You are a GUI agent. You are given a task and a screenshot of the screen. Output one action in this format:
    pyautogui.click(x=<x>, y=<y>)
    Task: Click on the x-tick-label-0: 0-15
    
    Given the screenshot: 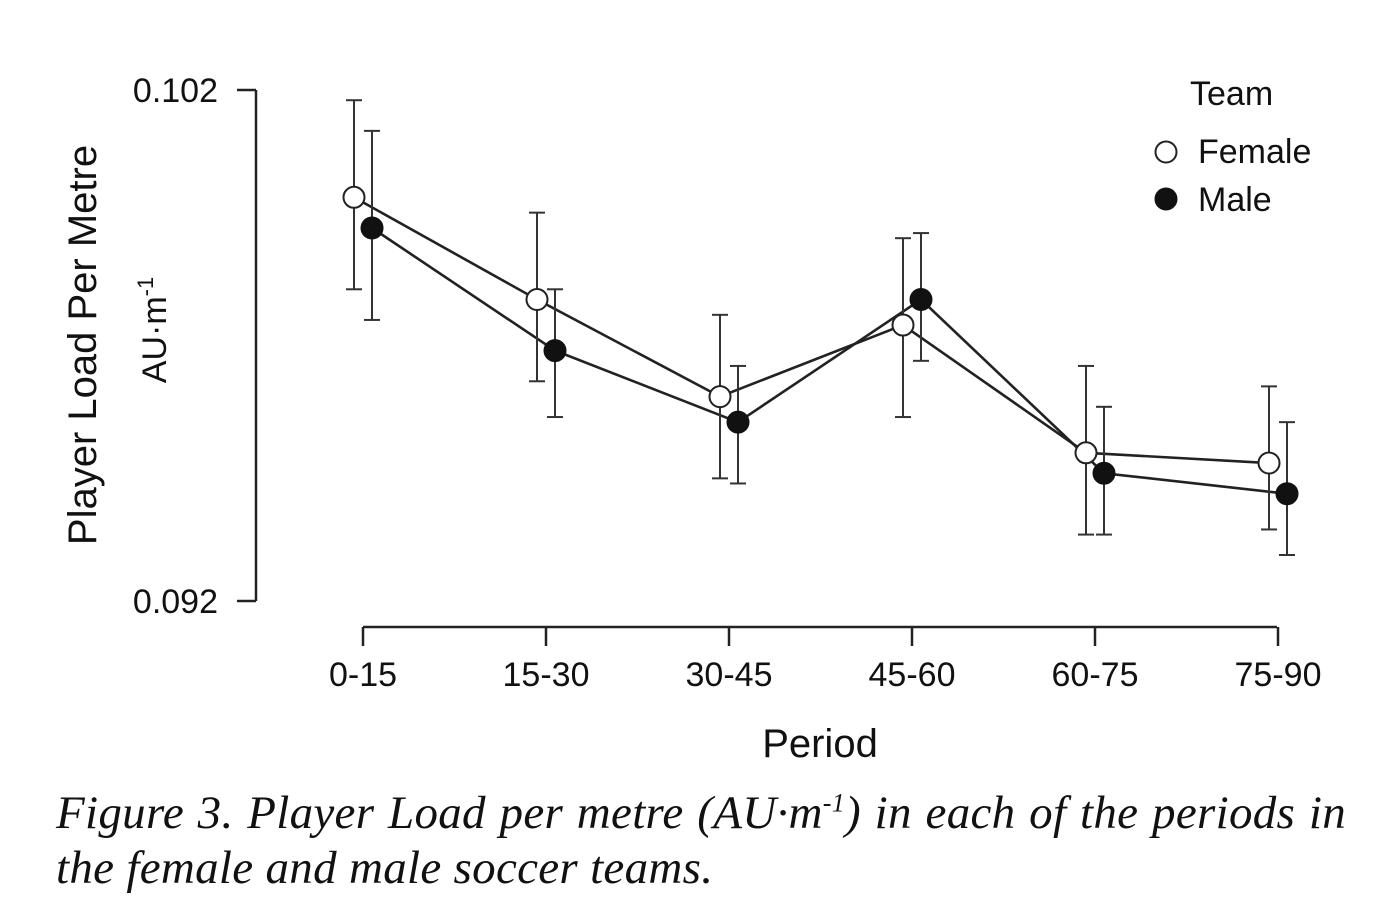 What is the action you would take?
    pyautogui.click(x=363, y=675)
    